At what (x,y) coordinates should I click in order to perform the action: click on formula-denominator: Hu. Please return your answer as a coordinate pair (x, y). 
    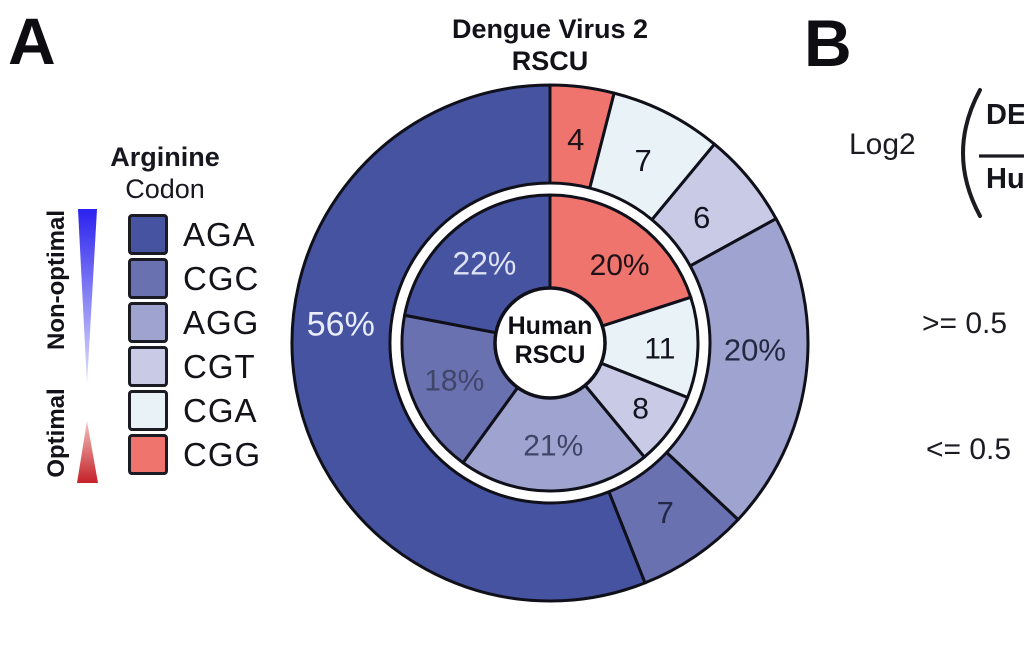
    Looking at the image, I should click on (1005, 179).